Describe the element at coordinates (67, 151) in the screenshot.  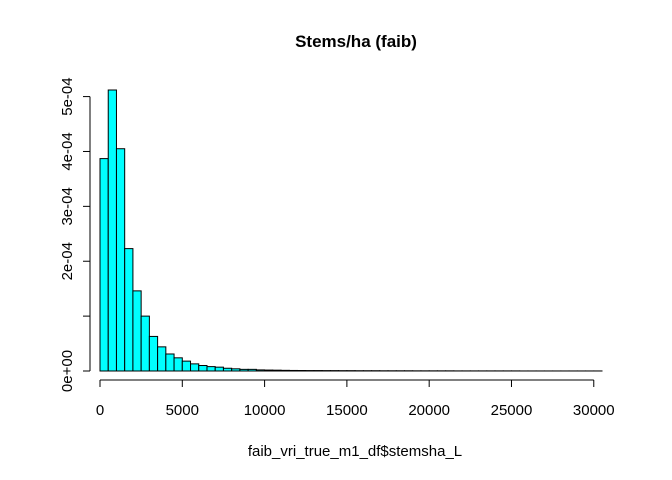
I see `y-tick-label: 4e-04` at that location.